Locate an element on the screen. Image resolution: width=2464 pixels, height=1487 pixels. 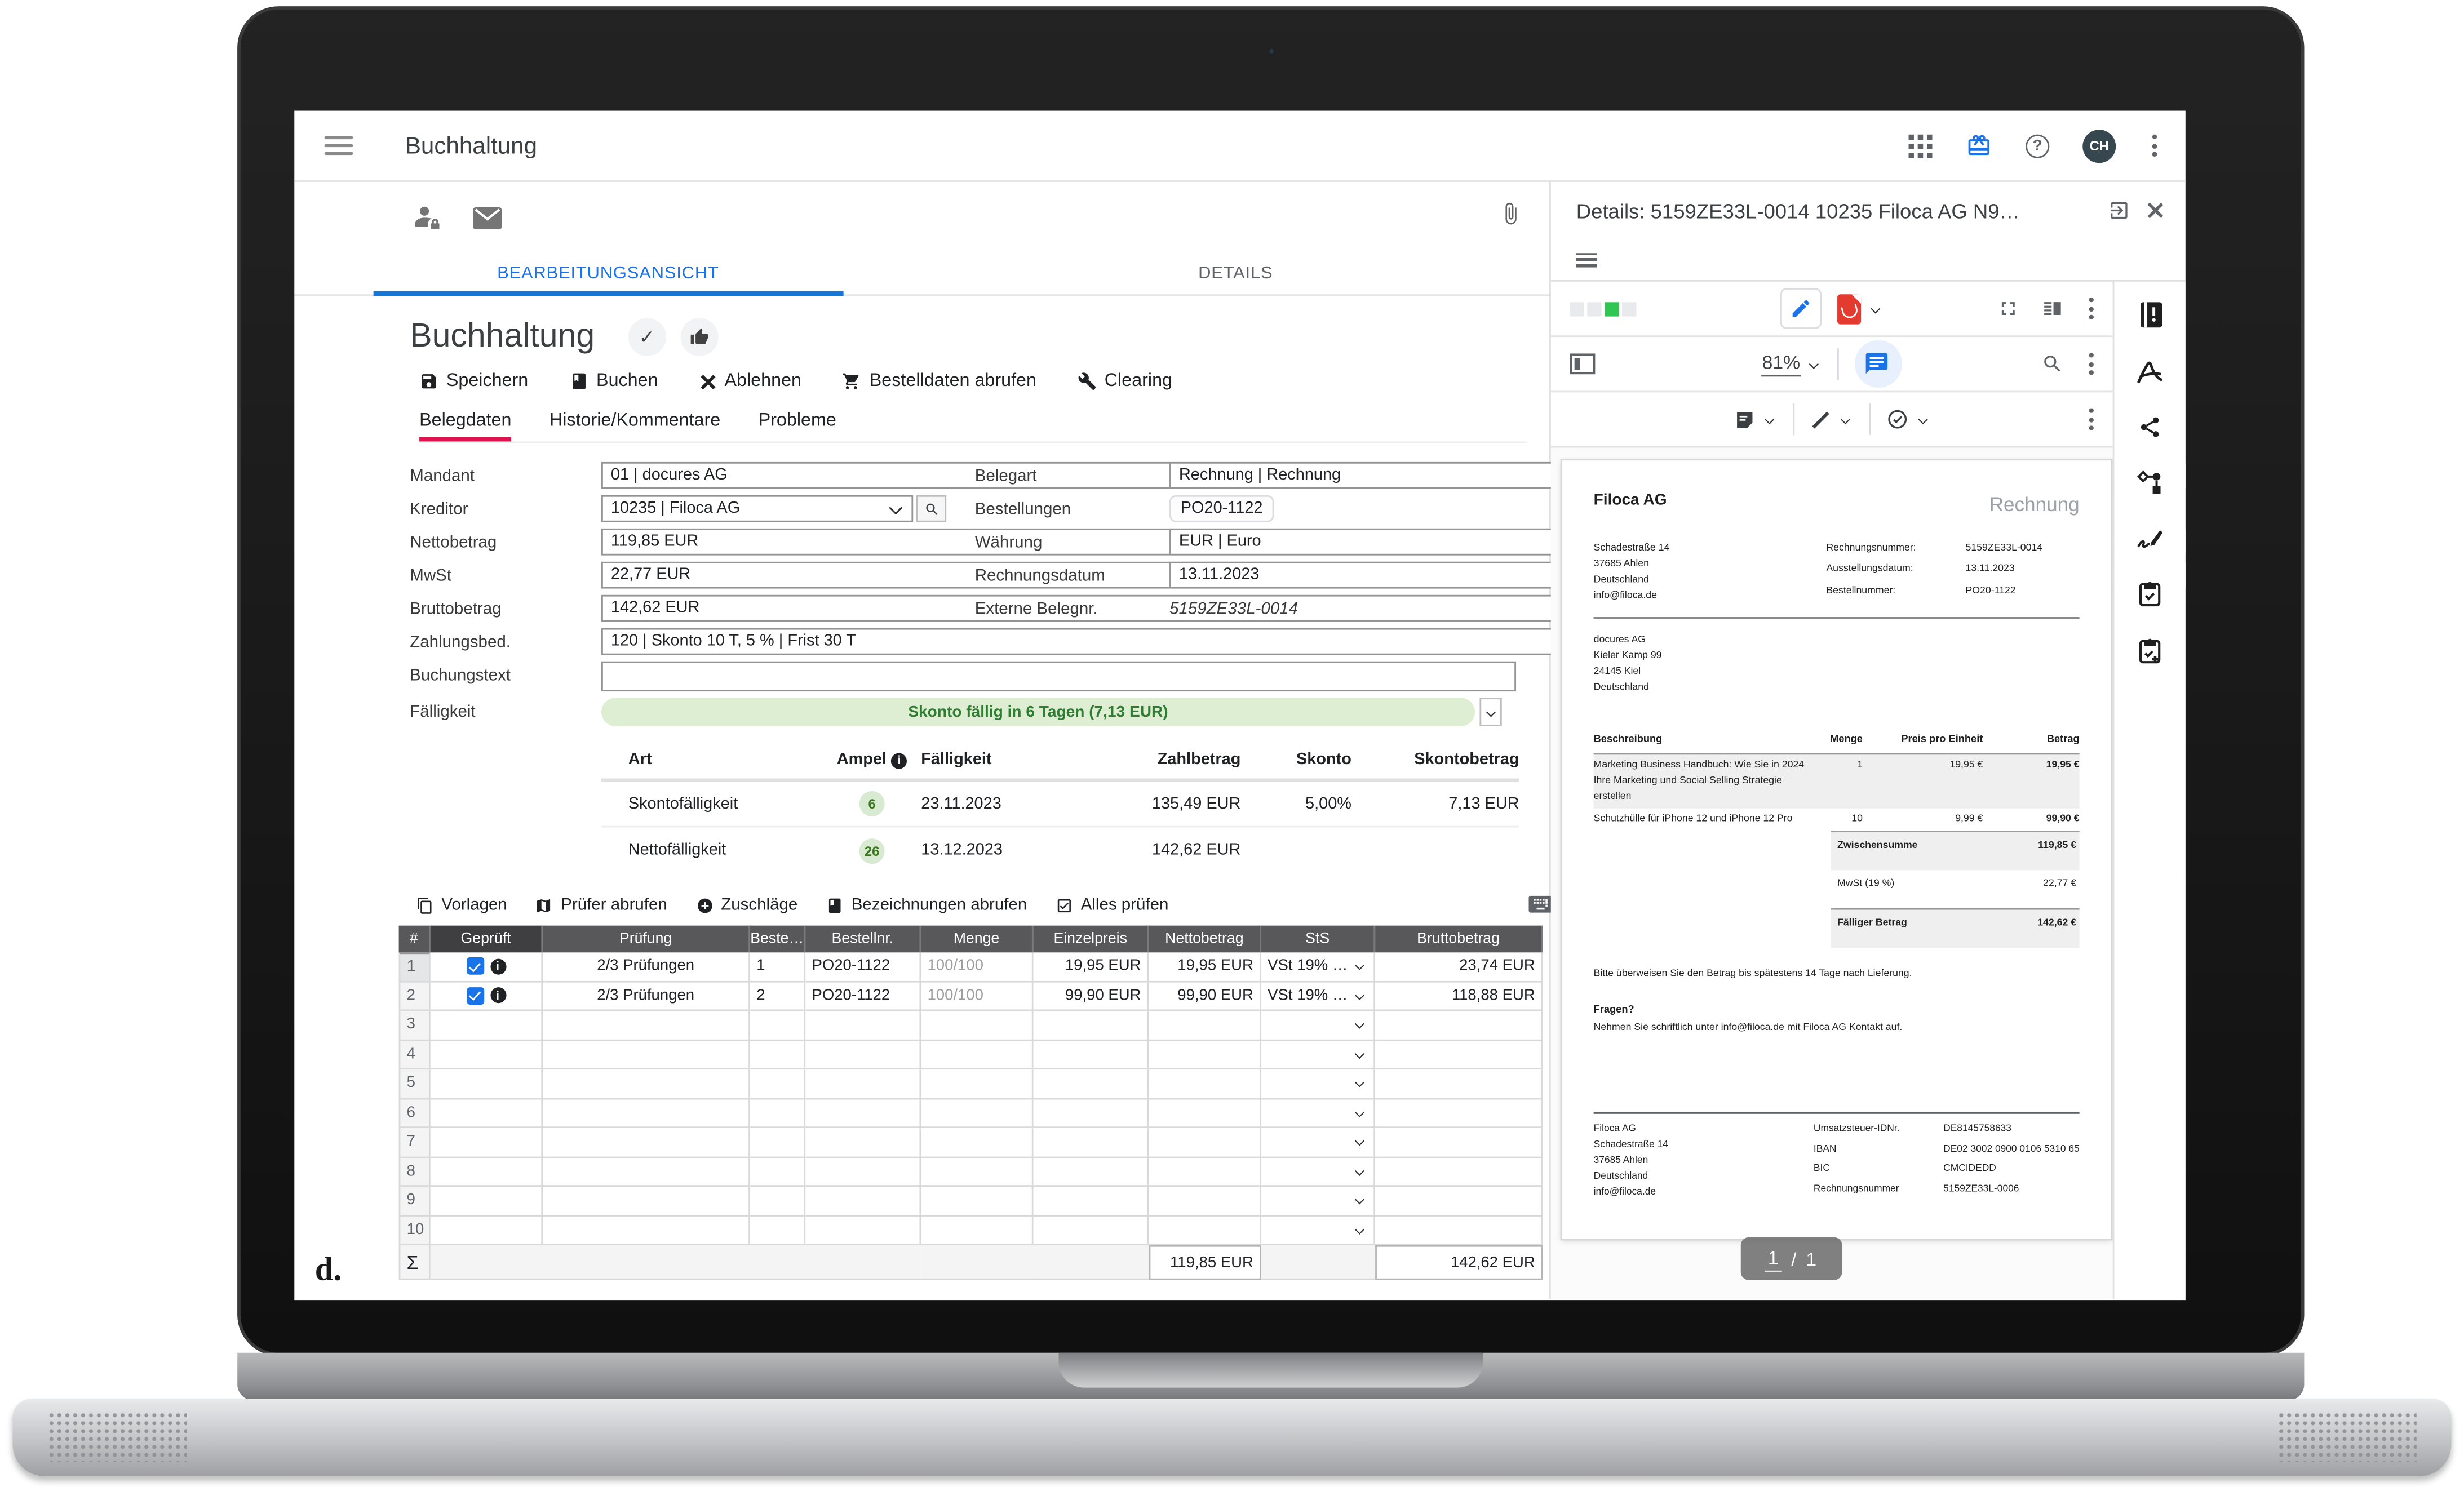
column-header: Bruttobetrag is located at coordinates (1459, 939).